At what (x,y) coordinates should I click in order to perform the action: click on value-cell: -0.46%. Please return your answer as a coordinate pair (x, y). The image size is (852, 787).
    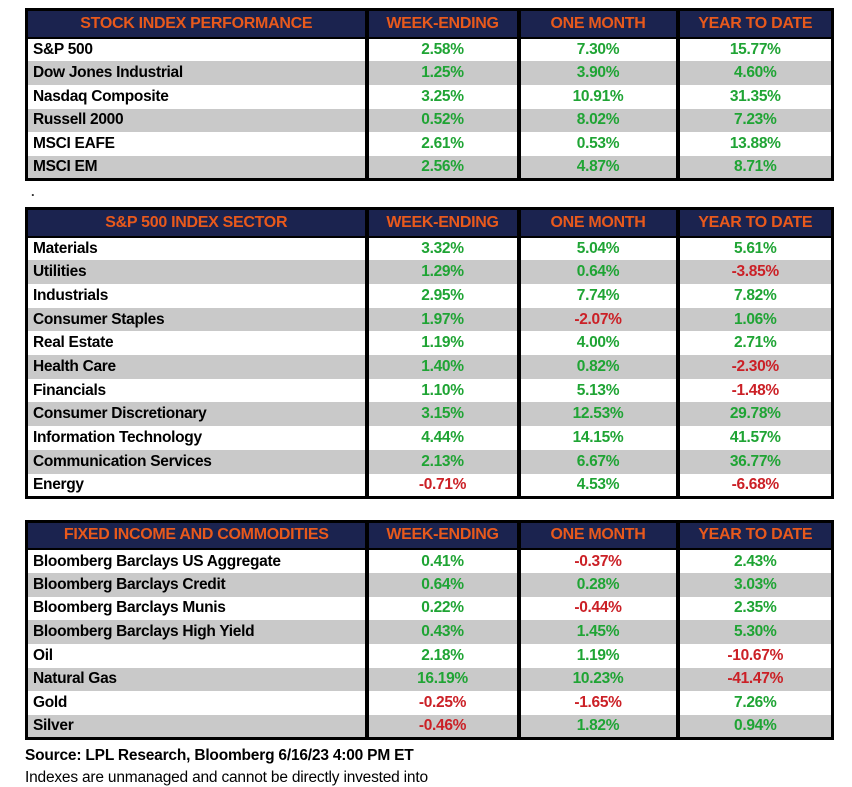
    Looking at the image, I should click on (441, 727).